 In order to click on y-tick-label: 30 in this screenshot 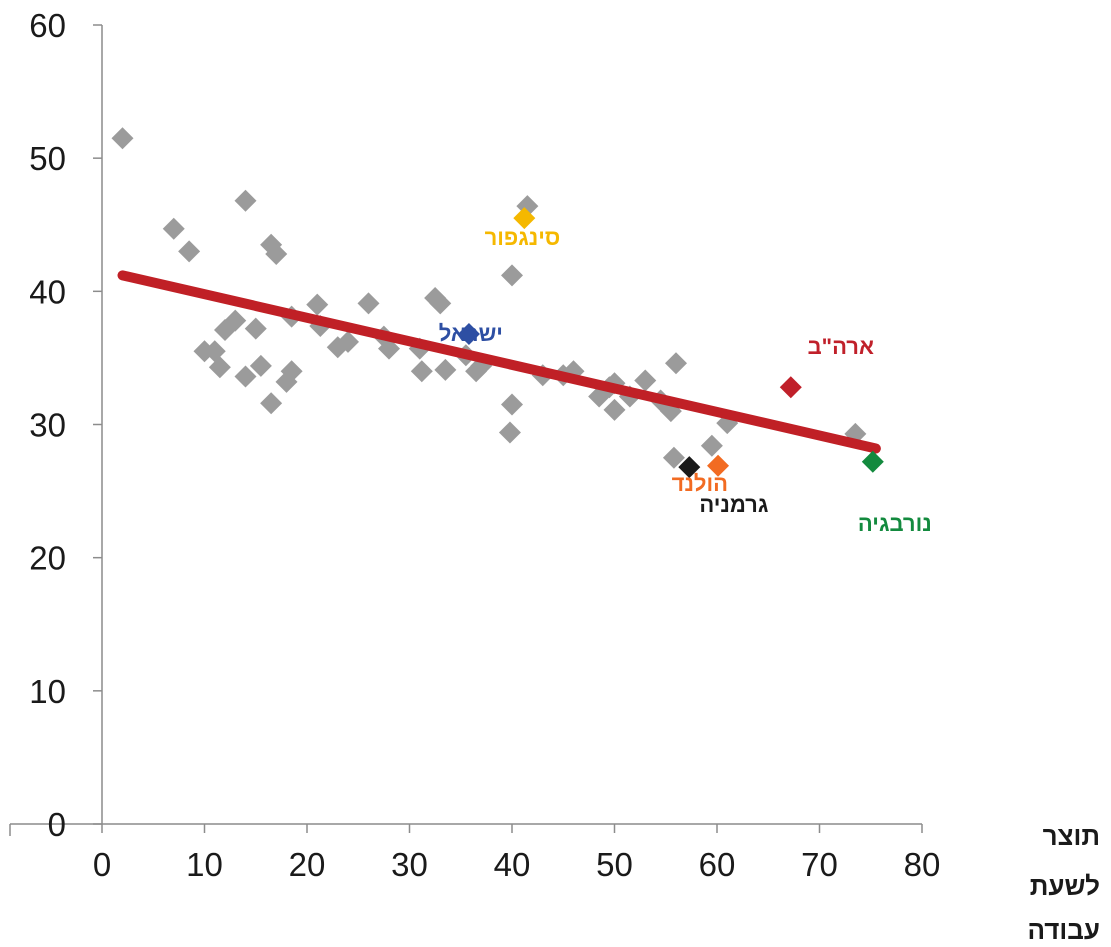, I will do `click(47, 425)`.